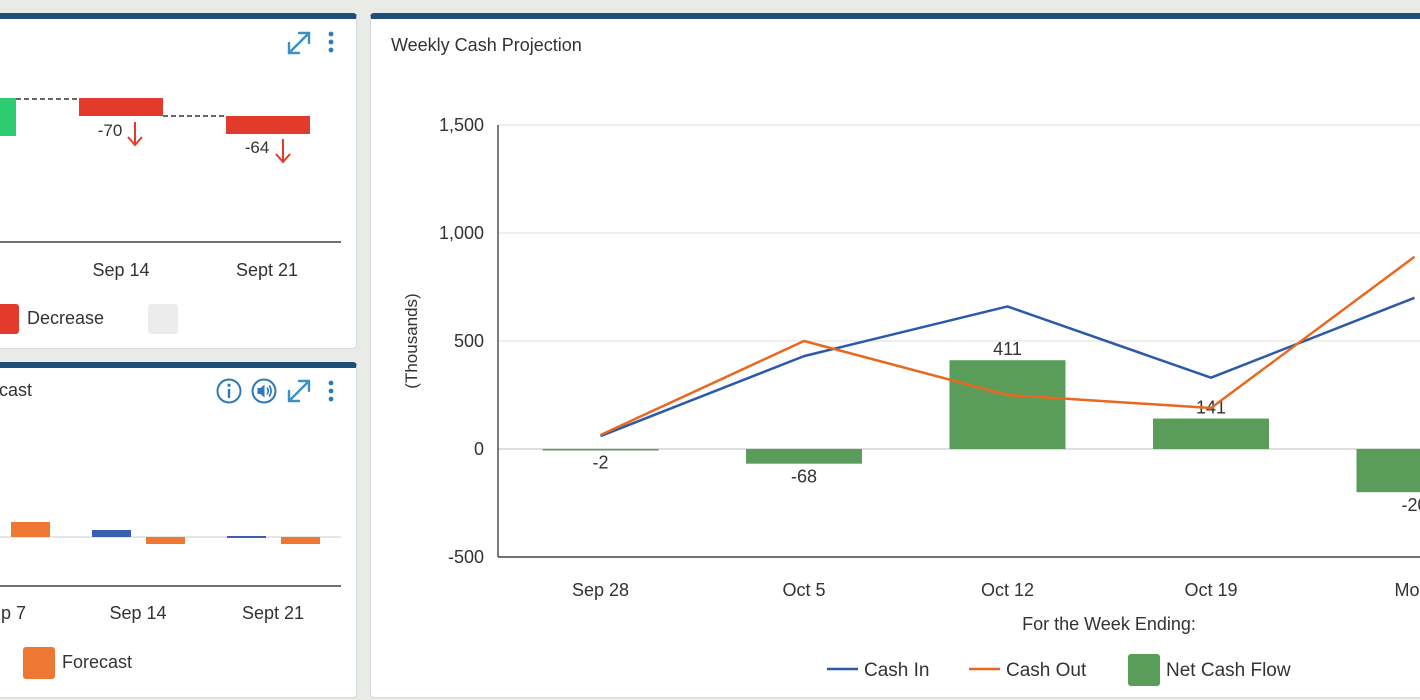  I want to click on legend-swatch-net-cash-flow, so click(1144, 670).